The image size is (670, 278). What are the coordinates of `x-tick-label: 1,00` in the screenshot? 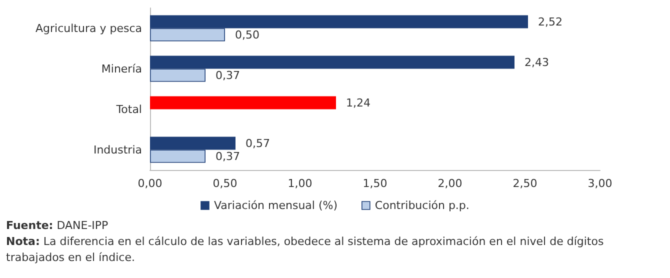 It's located at (300, 183).